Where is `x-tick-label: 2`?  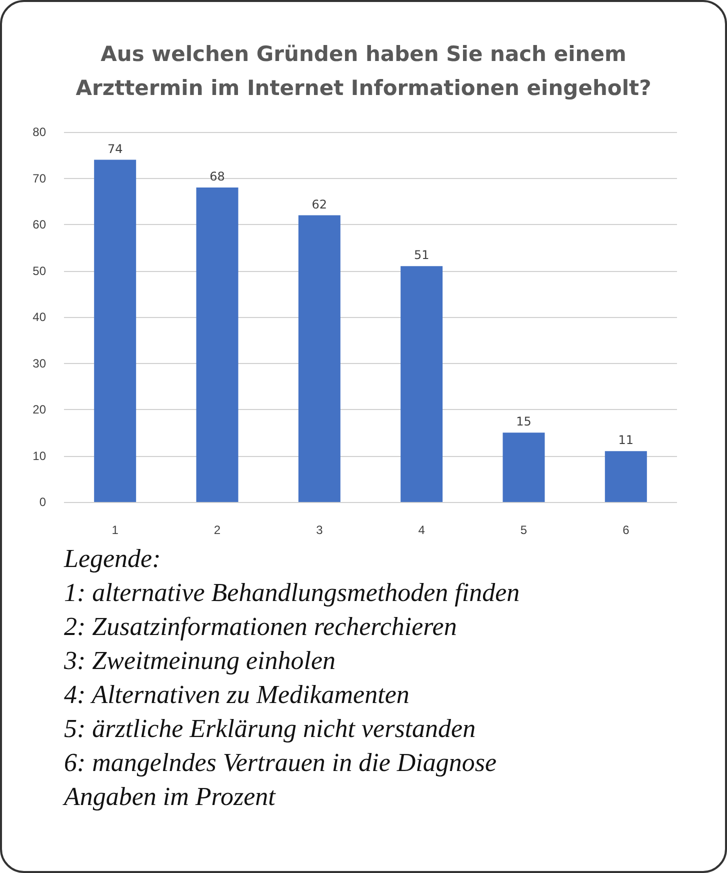
x-tick-label: 2 is located at coordinates (217, 530).